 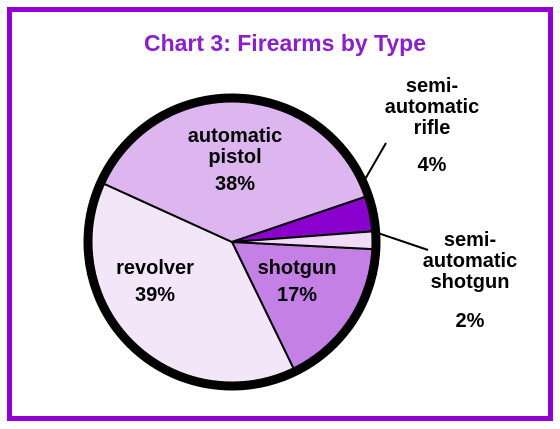 What do you see at coordinates (470, 261) in the screenshot?
I see `slice-label: semi-automatic shotgun` at bounding box center [470, 261].